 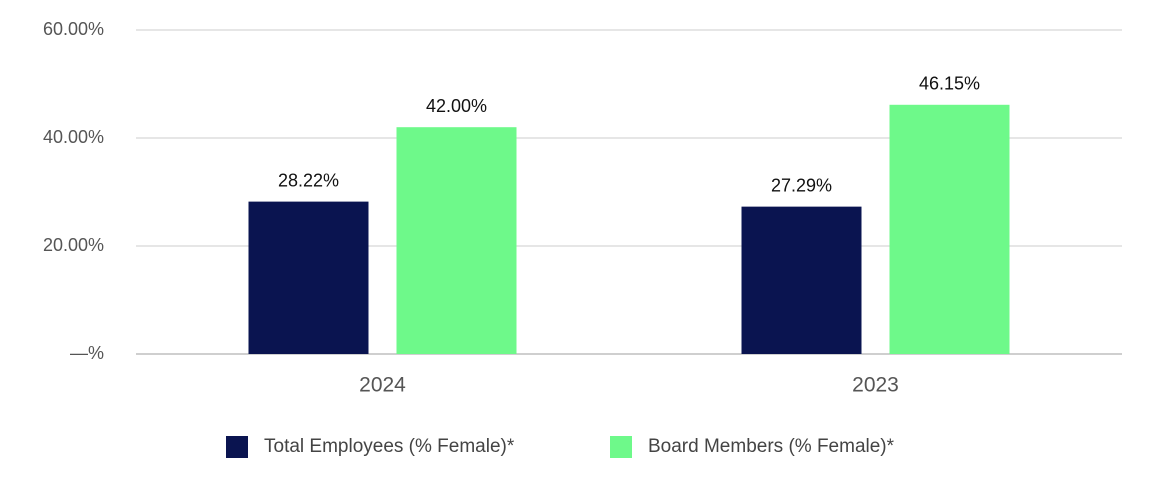 I want to click on value-label: 46.15%, so click(x=949, y=84).